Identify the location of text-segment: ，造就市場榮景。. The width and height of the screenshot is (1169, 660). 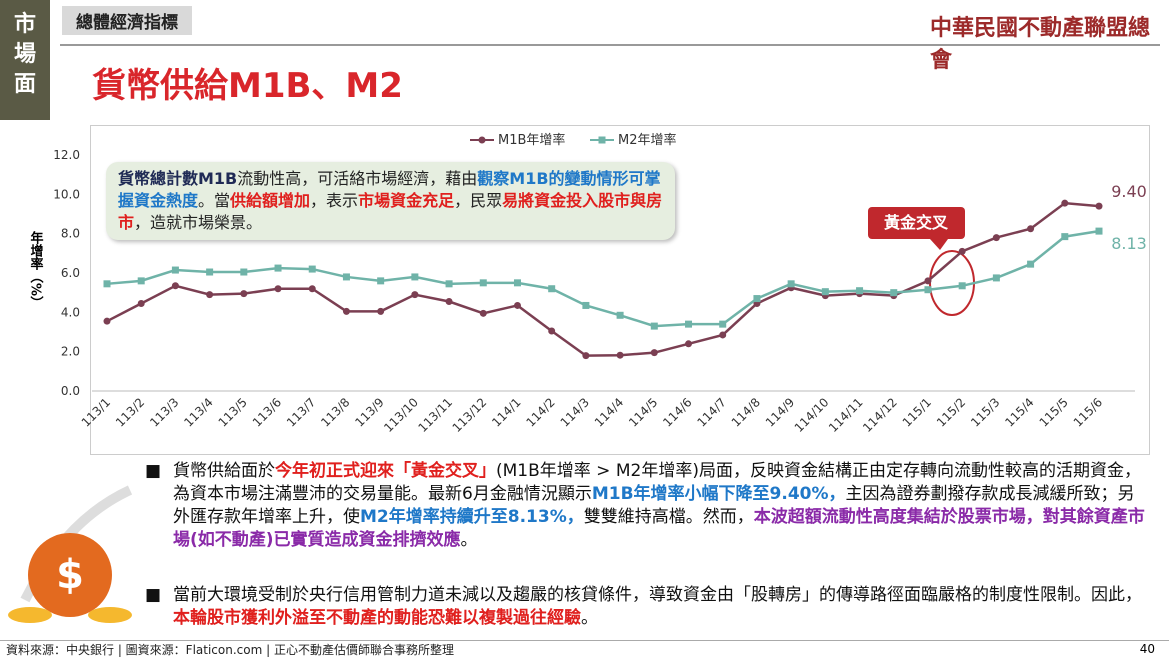
(198, 222).